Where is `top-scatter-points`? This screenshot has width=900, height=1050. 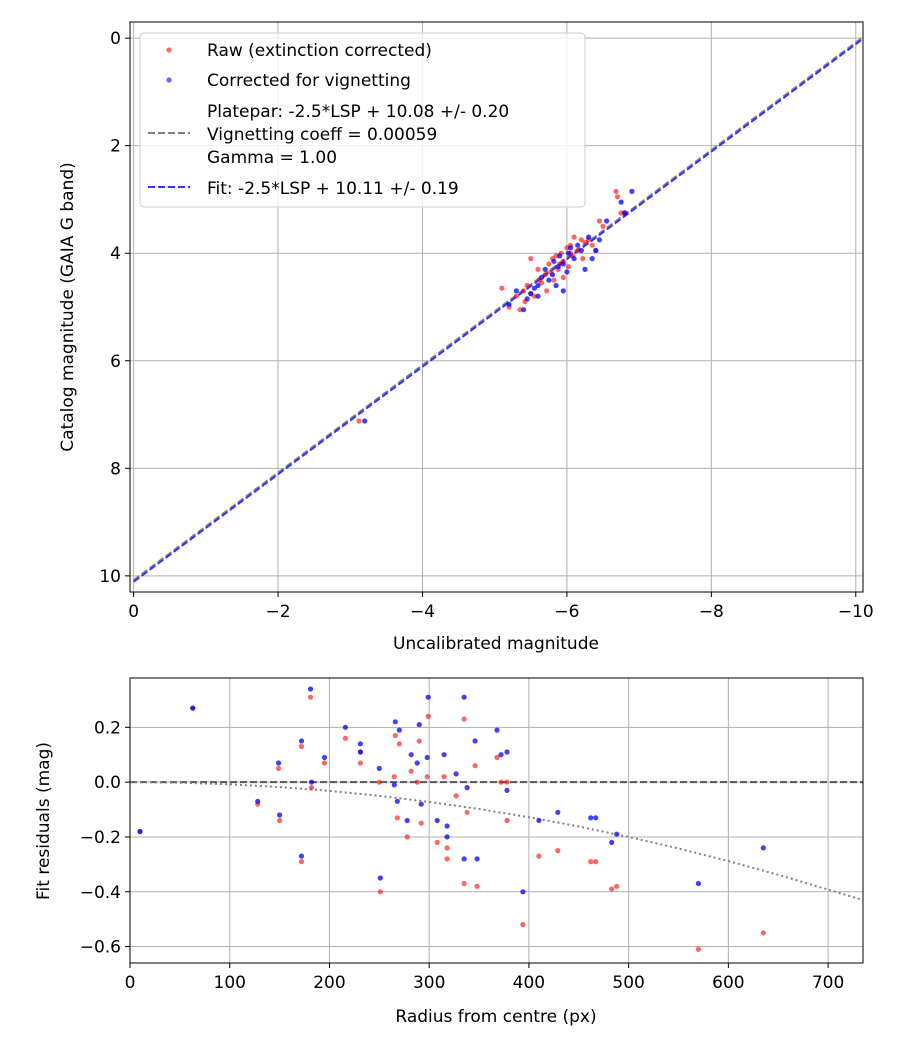
top-scatter-points is located at coordinates (495, 306).